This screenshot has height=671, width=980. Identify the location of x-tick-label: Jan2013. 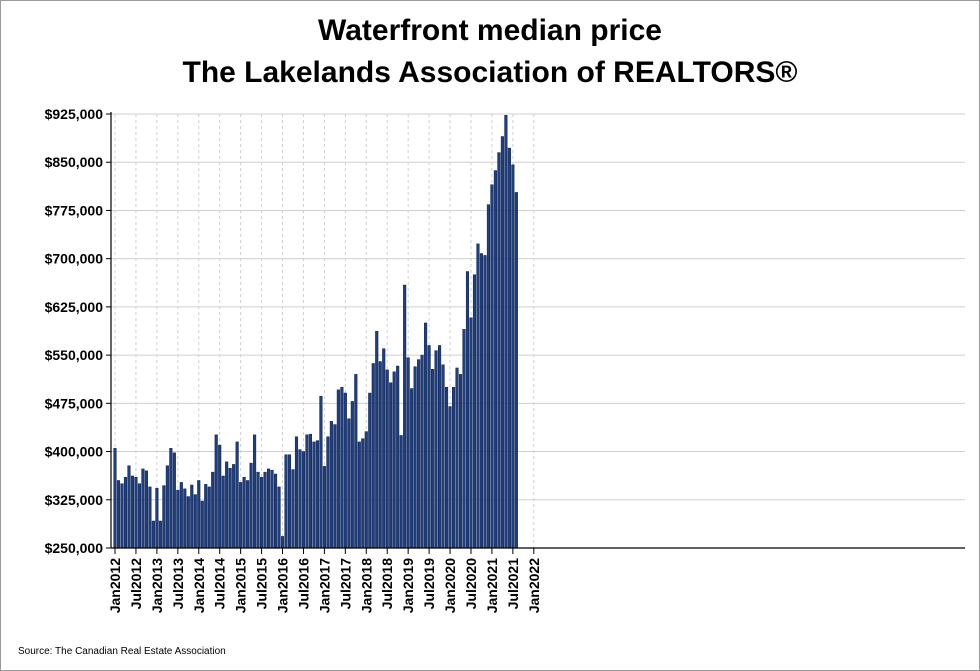
(157, 585).